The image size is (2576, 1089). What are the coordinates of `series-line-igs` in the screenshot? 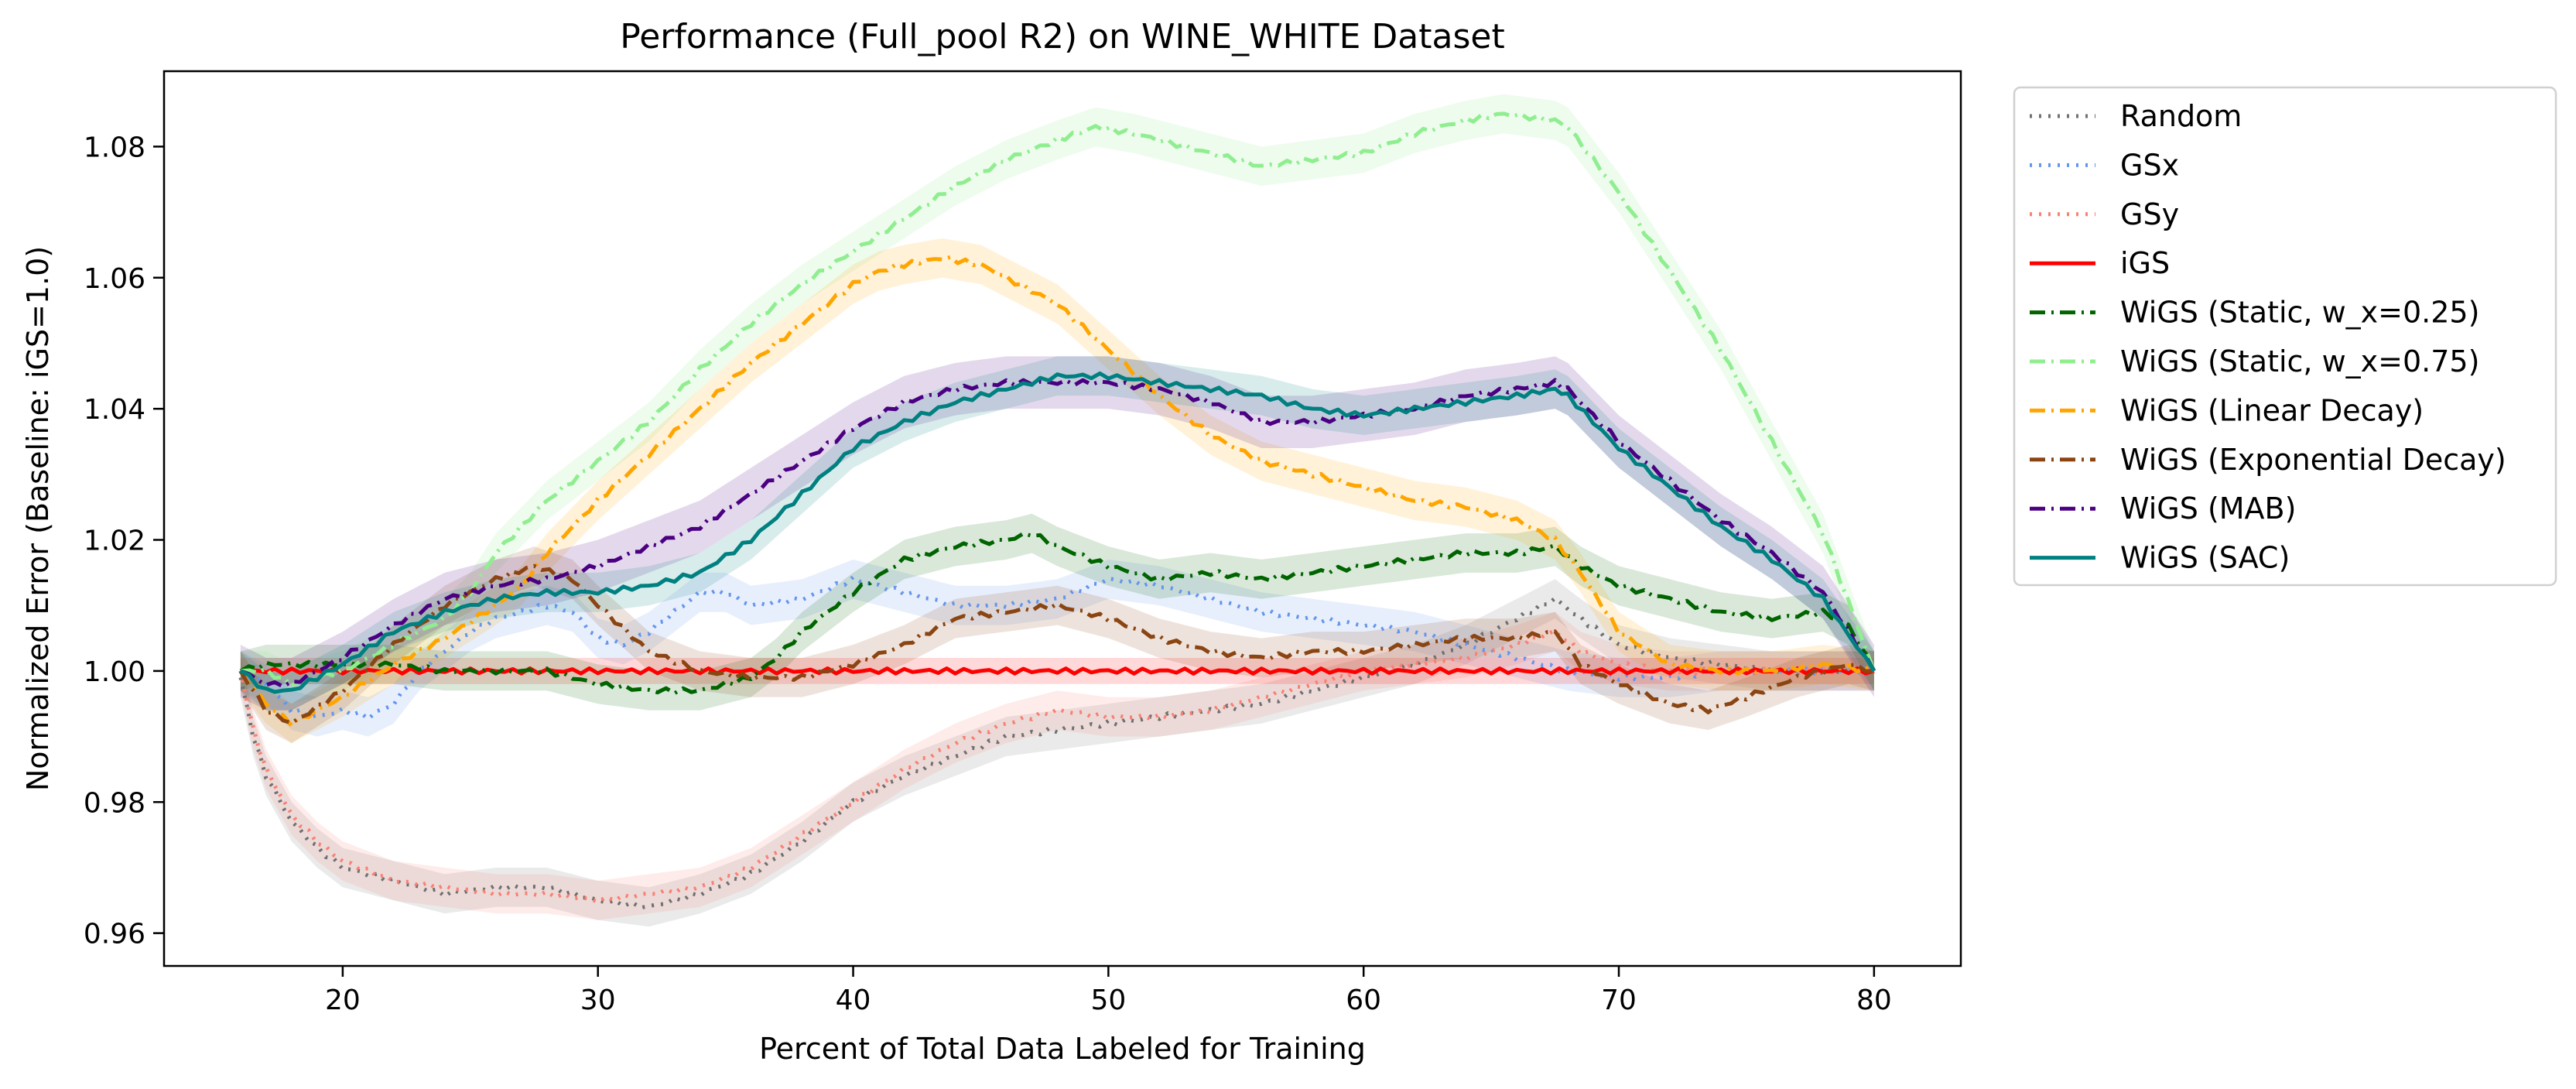 It's located at (1058, 671).